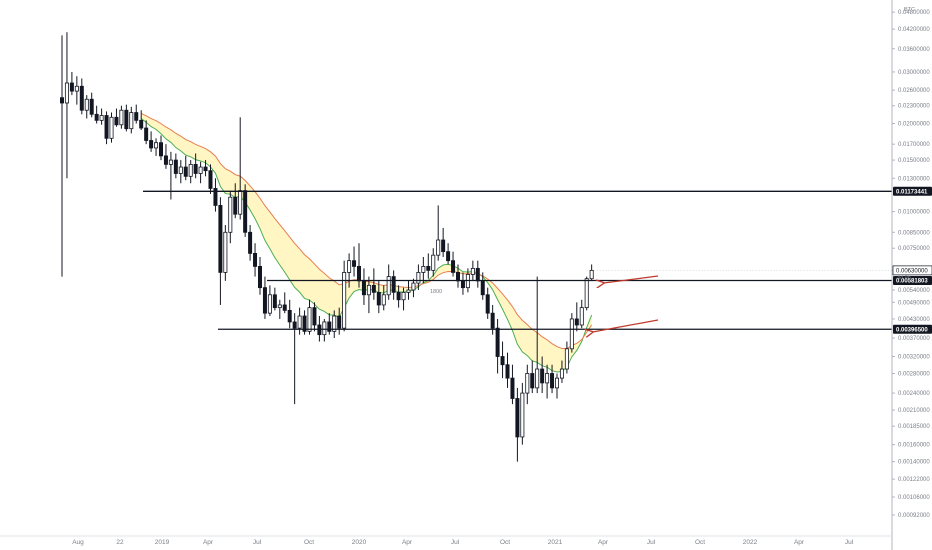  I want to click on inline-level-label: 1800, so click(436, 292).